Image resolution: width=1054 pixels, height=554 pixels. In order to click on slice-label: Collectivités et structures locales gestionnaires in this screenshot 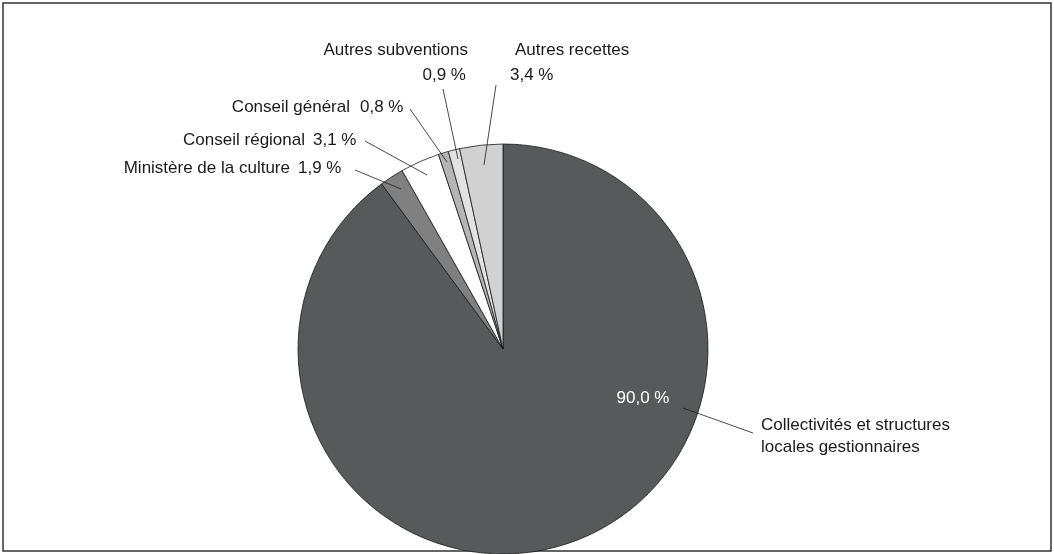, I will do `click(855, 435)`.